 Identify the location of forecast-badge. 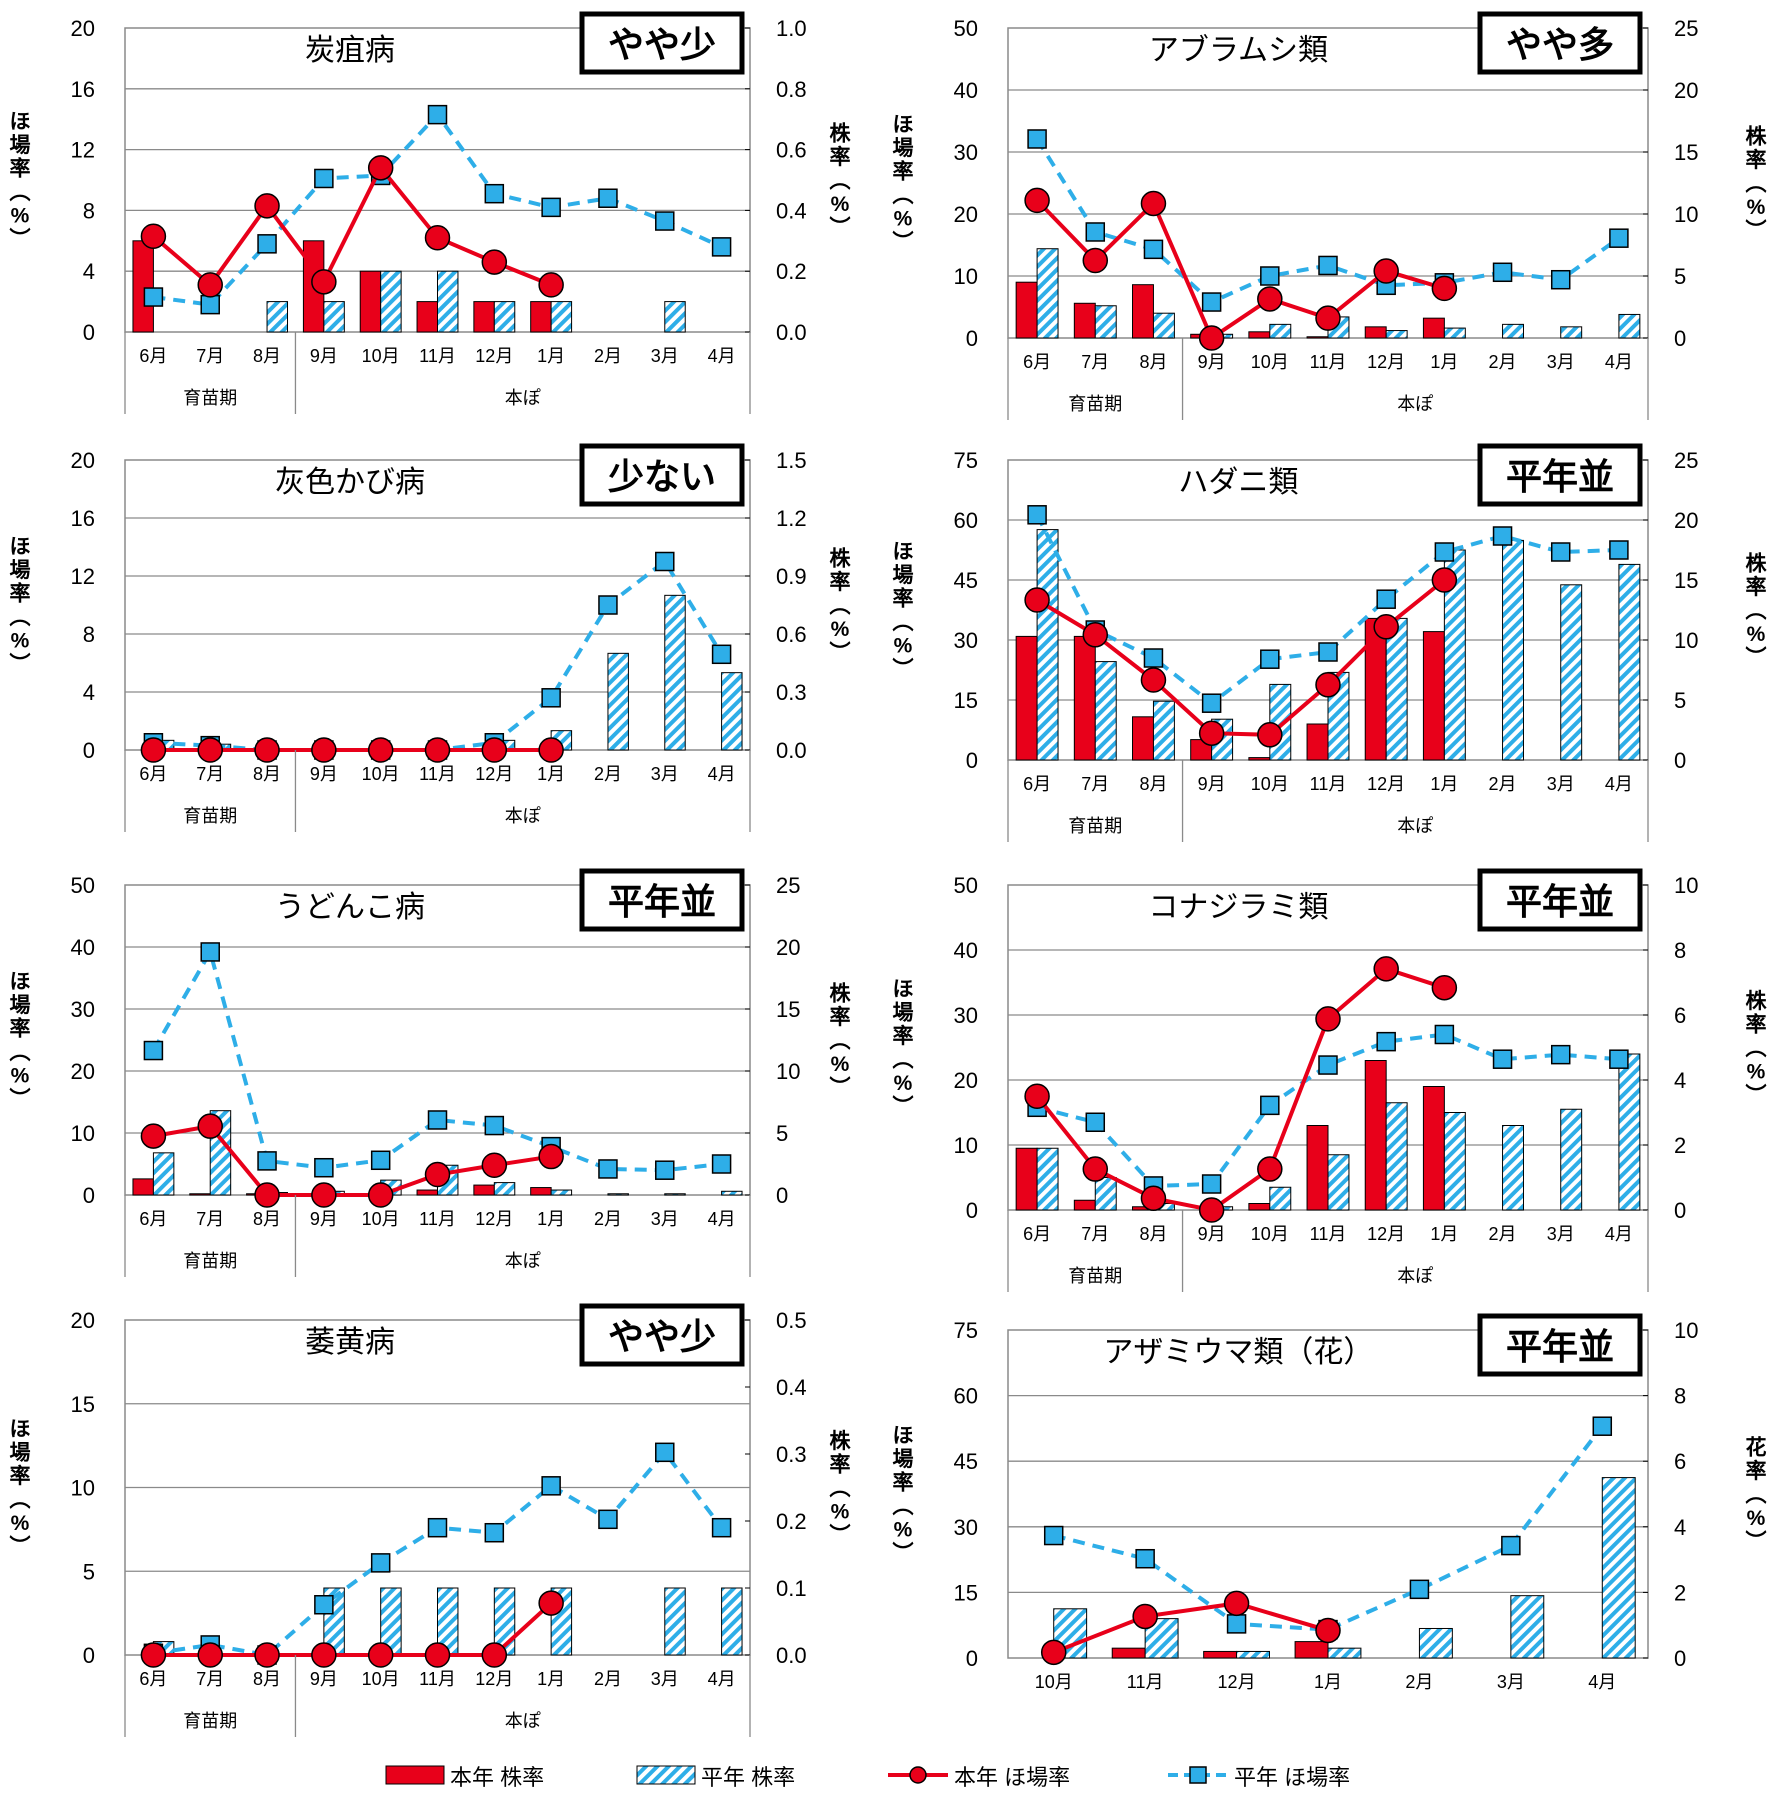
(1560, 43).